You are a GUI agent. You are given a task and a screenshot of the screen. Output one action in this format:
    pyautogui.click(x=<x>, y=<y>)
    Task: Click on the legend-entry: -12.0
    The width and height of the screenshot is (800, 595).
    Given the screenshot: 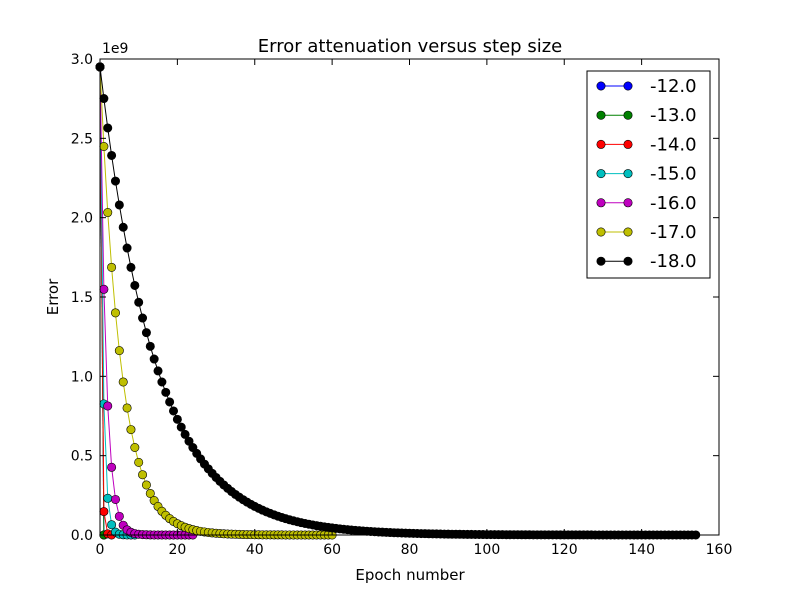 What is the action you would take?
    pyautogui.click(x=646, y=86)
    